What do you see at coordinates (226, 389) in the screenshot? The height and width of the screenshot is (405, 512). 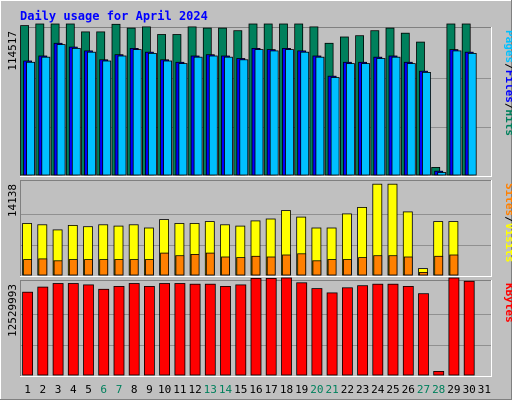 I see `x-tick-day-14: 14` at bounding box center [226, 389].